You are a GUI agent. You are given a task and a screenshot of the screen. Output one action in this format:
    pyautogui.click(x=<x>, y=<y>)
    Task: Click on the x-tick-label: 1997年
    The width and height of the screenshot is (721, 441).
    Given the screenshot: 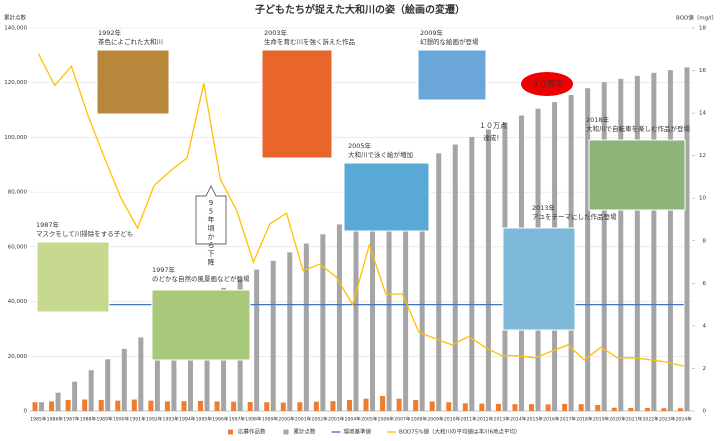 What is the action you would take?
    pyautogui.click(x=237, y=419)
    